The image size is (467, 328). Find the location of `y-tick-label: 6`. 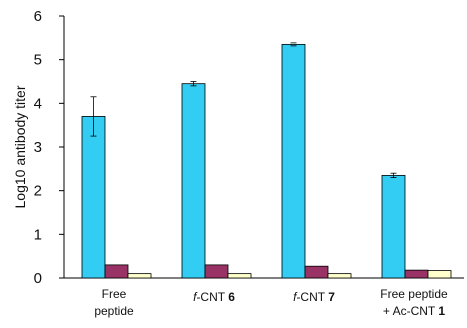

y-tick-label: 6 is located at coordinates (38, 16).